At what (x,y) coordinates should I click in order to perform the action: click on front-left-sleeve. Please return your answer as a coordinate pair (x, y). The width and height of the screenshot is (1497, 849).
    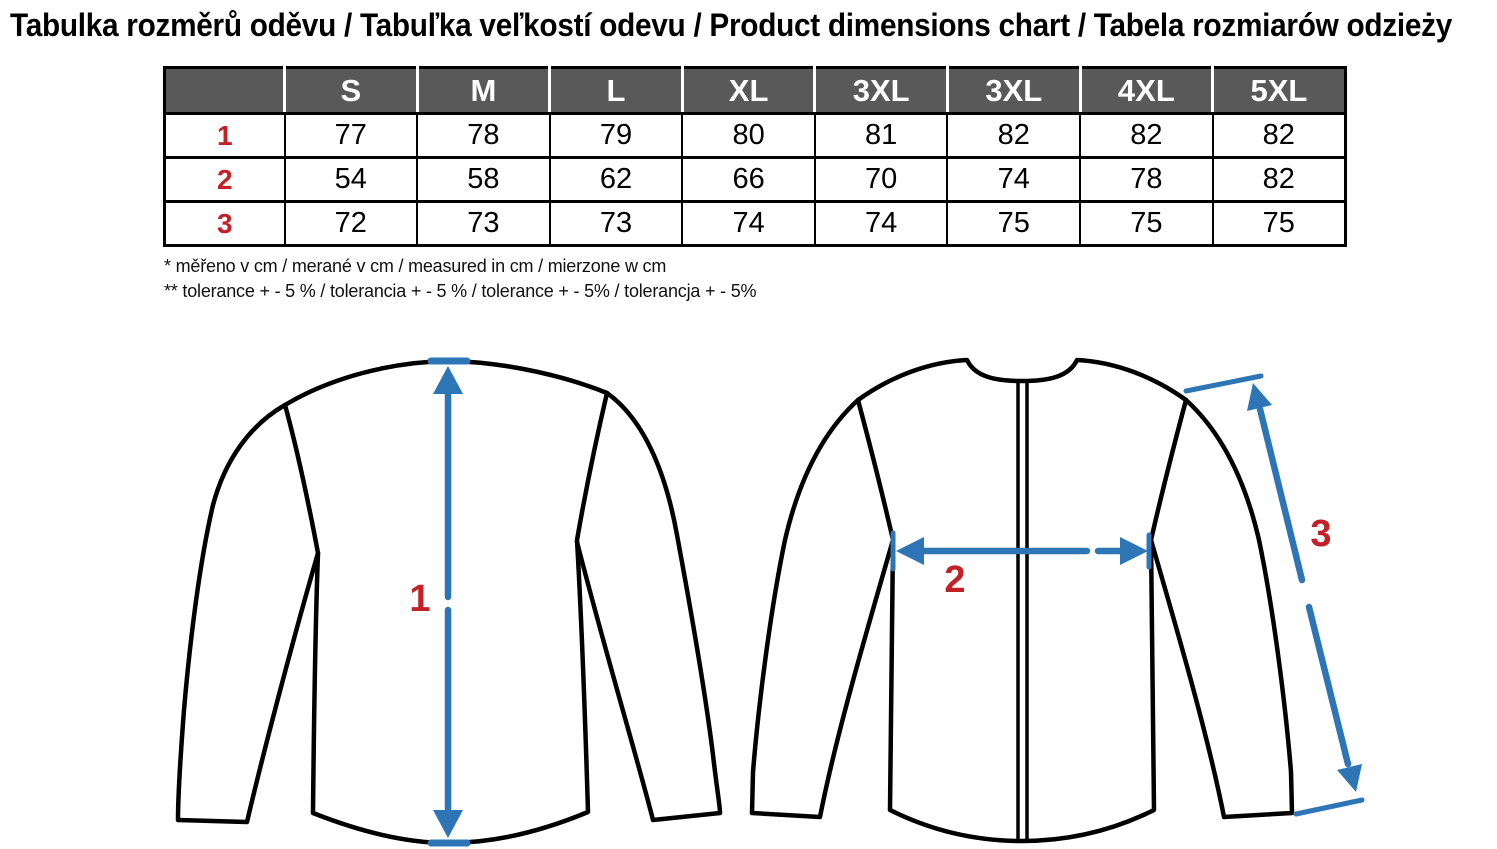
    Looking at the image, I should click on (822, 608).